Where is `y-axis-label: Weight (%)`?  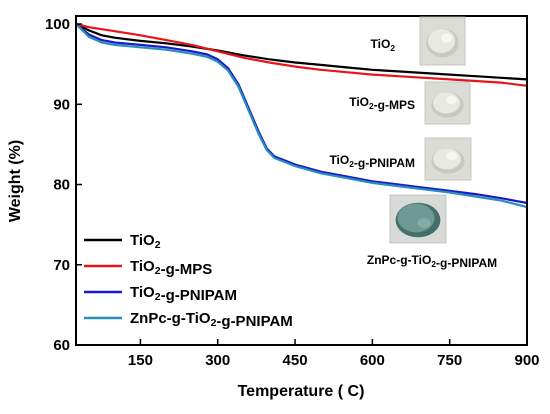
y-axis-label: Weight (%) is located at coordinates (15, 181).